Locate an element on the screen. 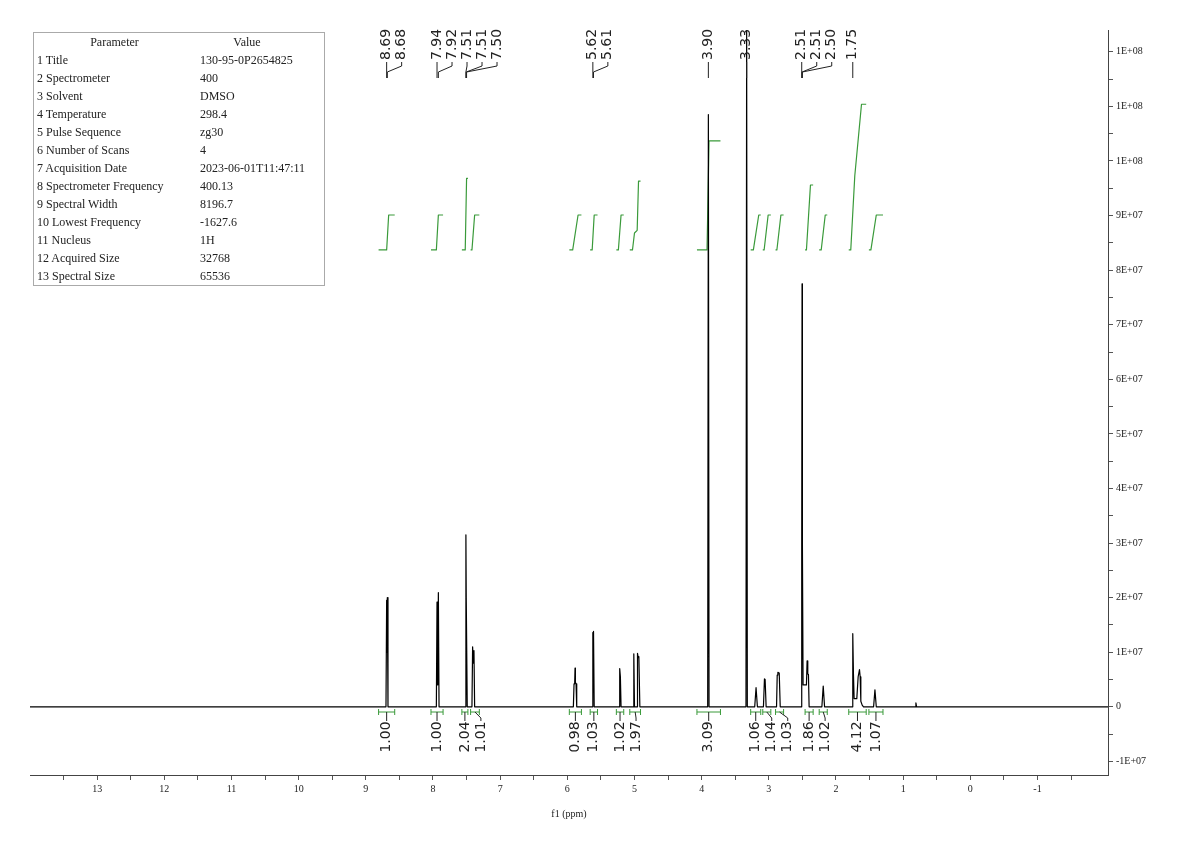  annotation: 8.69 is located at coordinates (385, 44).